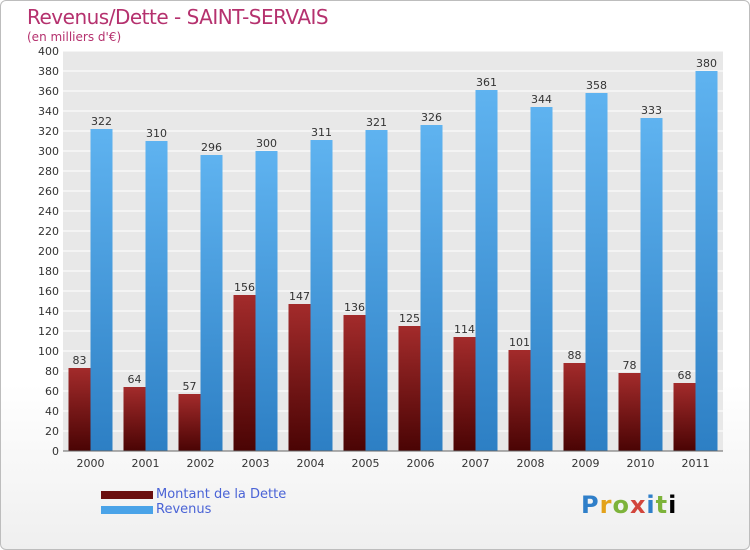 This screenshot has height=550, width=750. Describe the element at coordinates (211, 147) in the screenshot. I see `data-label: 296` at that location.